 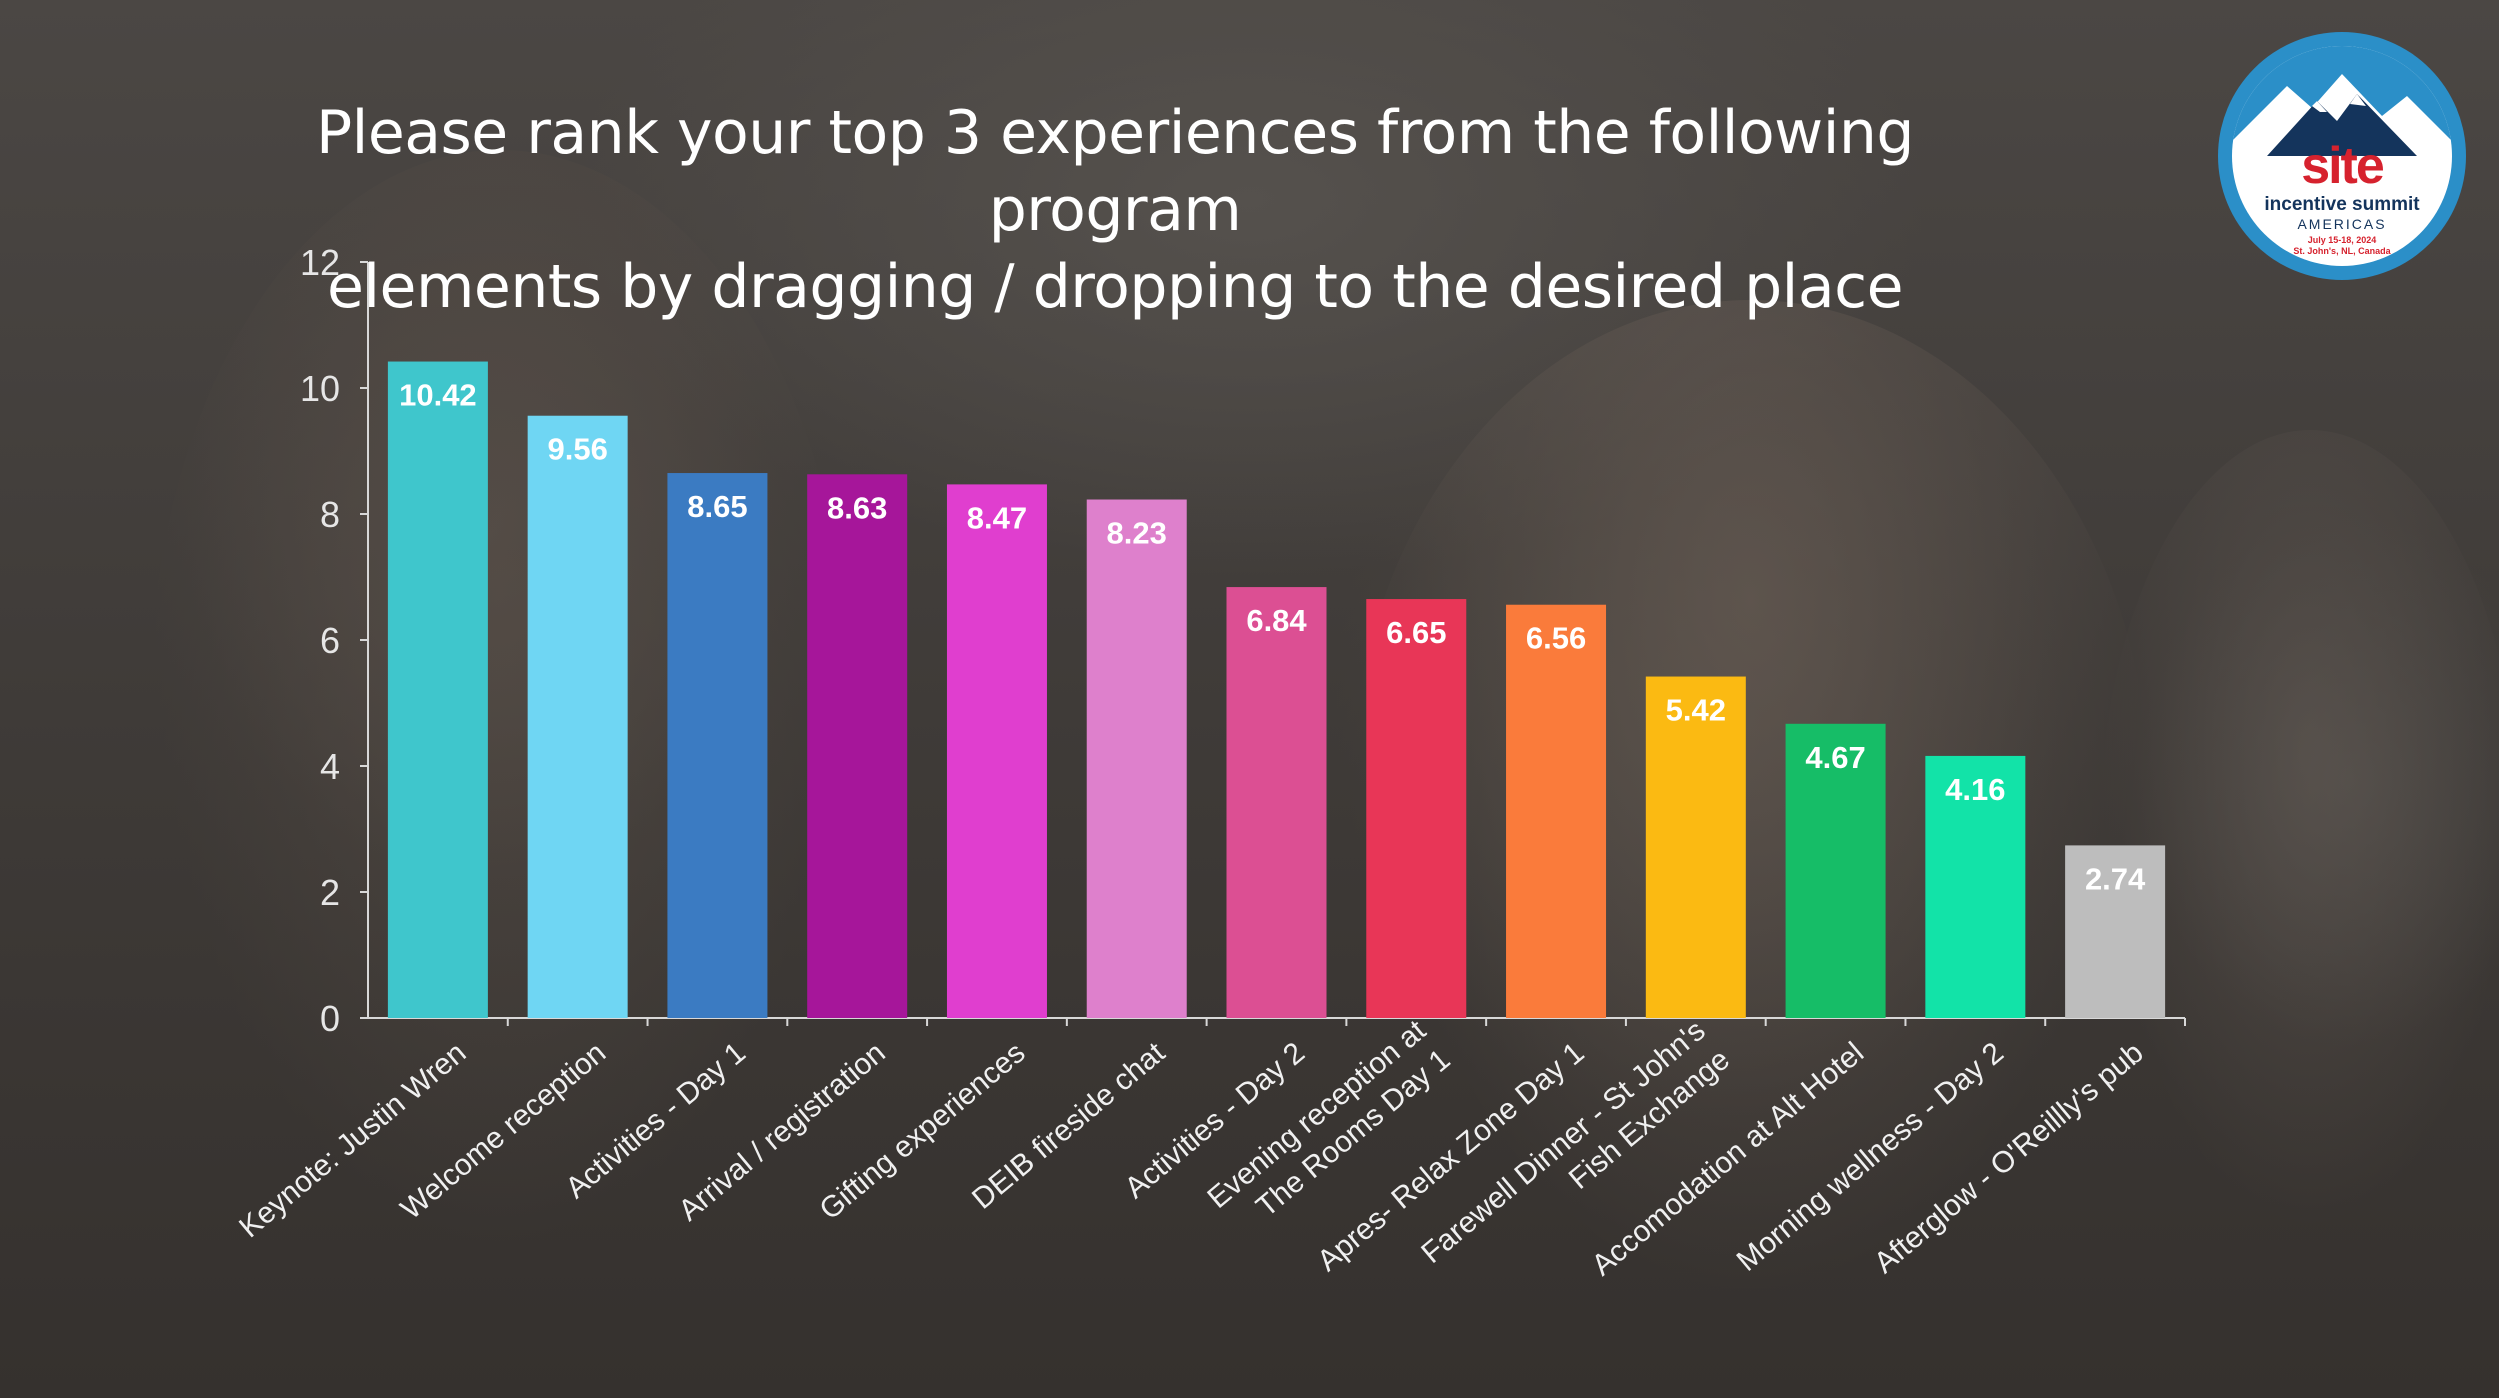 I want to click on data-label: 10.42, so click(x=438, y=395).